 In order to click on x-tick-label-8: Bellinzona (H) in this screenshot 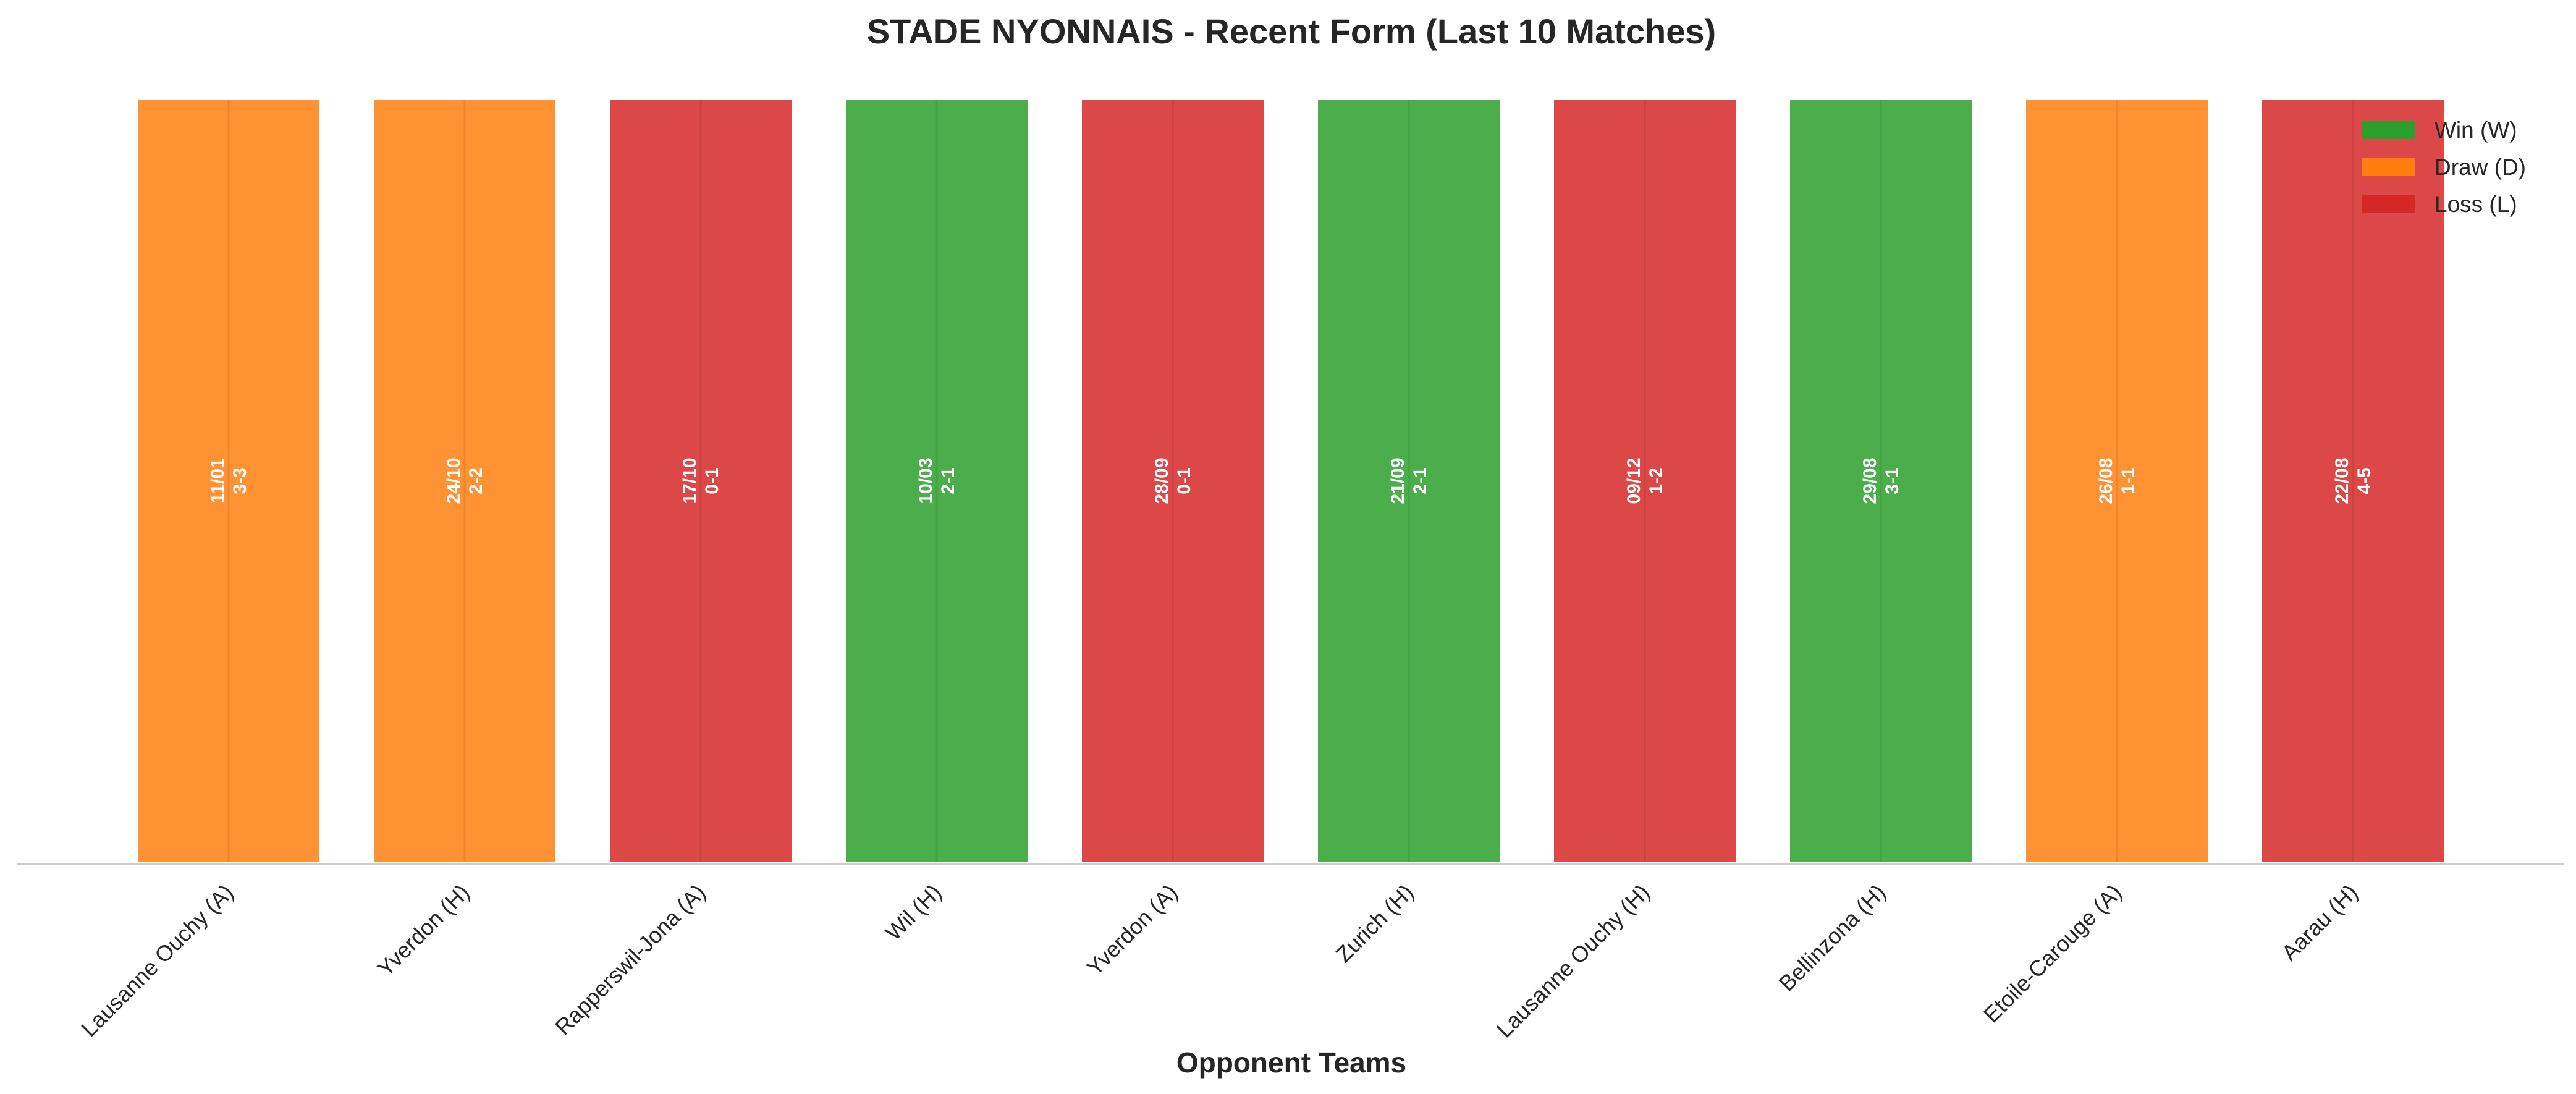, I will do `click(1832, 938)`.